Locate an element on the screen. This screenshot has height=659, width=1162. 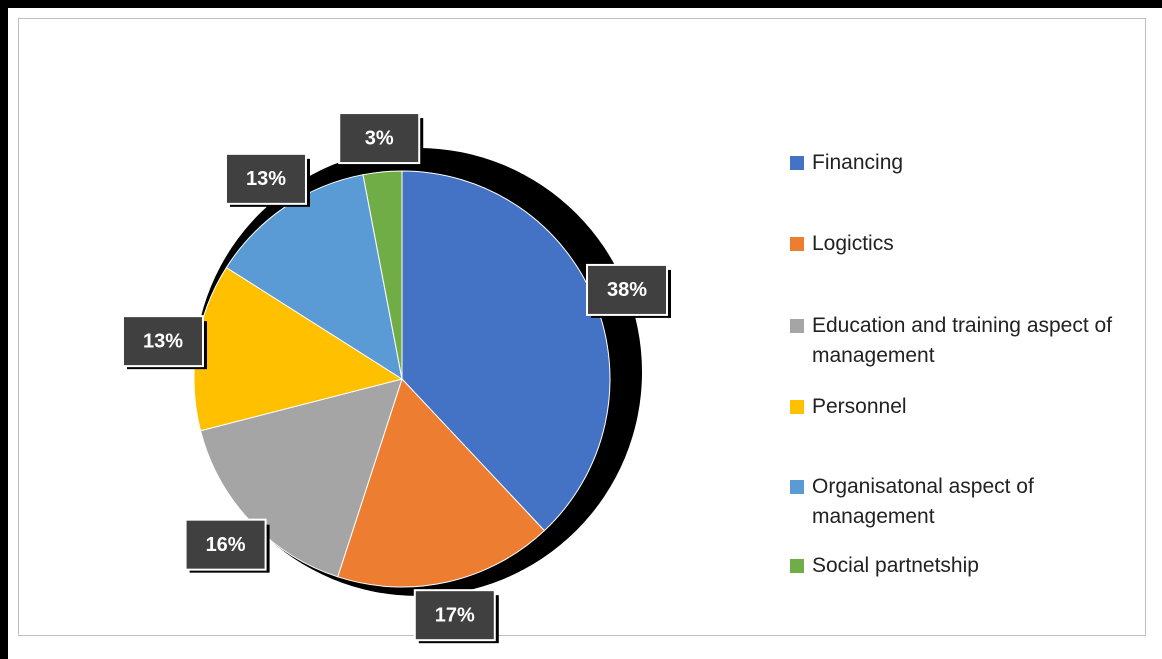
legend-item: Organisatonal aspect of management is located at coordinates (960, 502).